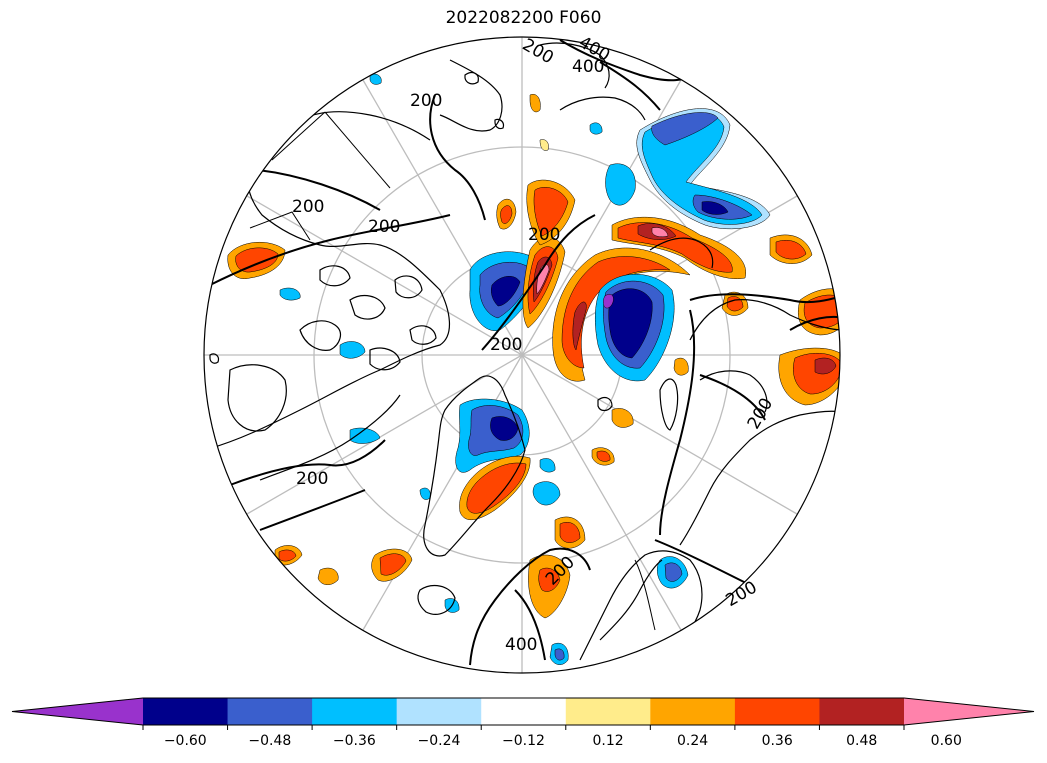 This screenshot has width=1047, height=763. What do you see at coordinates (354, 741) in the screenshot?
I see `colorbar-tick-label: −0.36` at bounding box center [354, 741].